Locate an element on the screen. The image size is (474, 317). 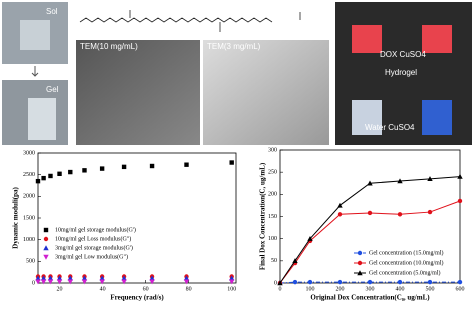
y-tick-label: 0 is located at coordinates (275, 283).